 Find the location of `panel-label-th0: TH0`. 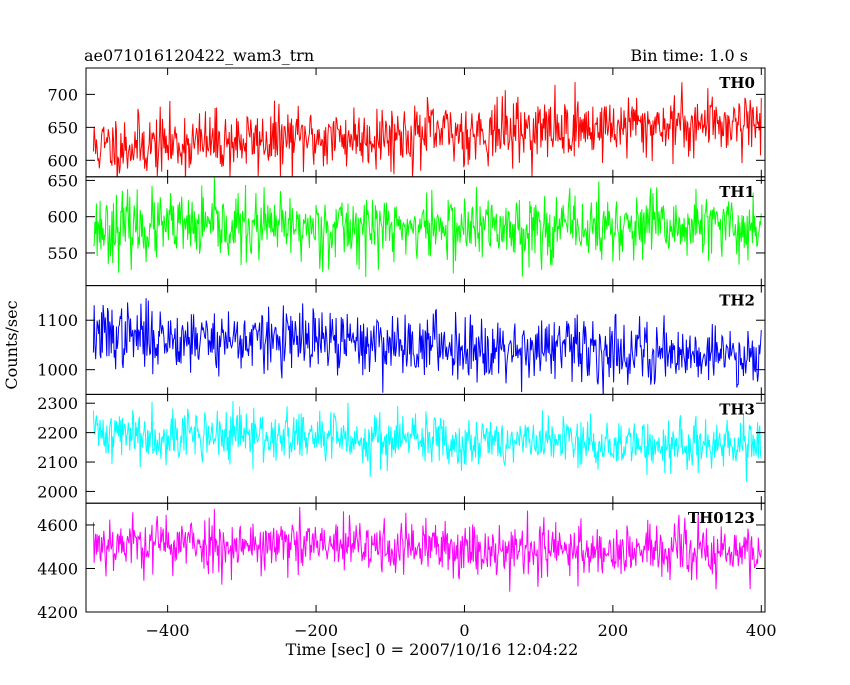

panel-label-th0: TH0 is located at coordinates (737, 83).